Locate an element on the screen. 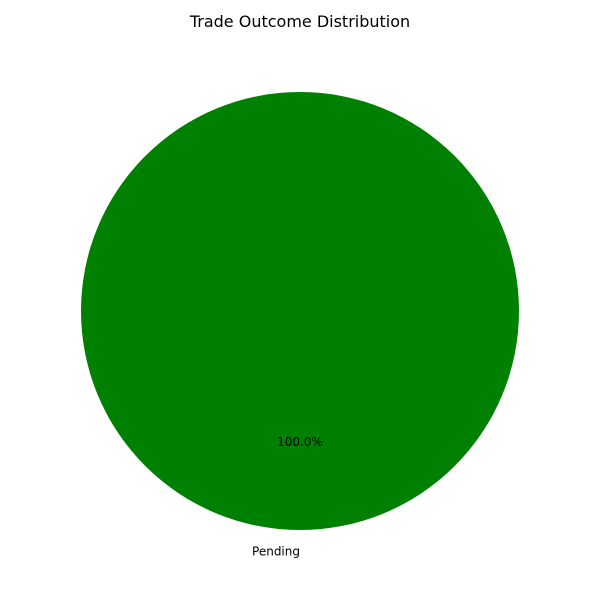 The image size is (600, 600). slice-category-label: Pending is located at coordinates (276, 551).